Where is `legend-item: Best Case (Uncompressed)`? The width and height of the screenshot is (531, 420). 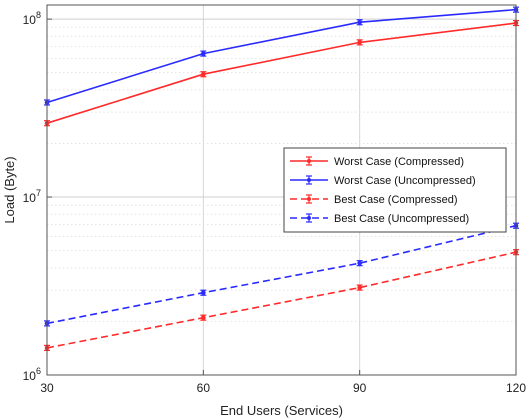 legend-item: Best Case (Uncompressed) is located at coordinates (379, 219).